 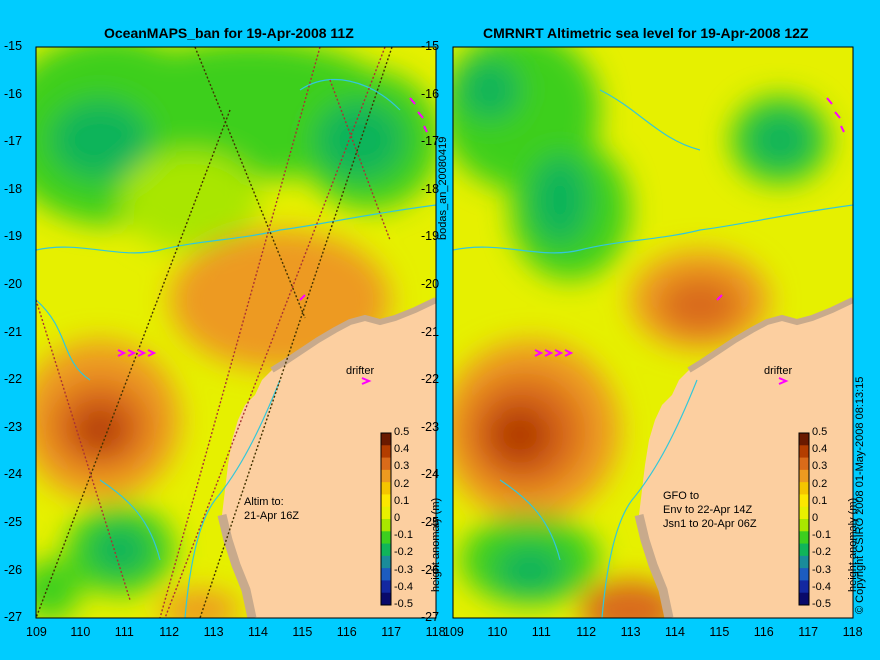 I want to click on lat-tick-label: -21, so click(x=430, y=331).